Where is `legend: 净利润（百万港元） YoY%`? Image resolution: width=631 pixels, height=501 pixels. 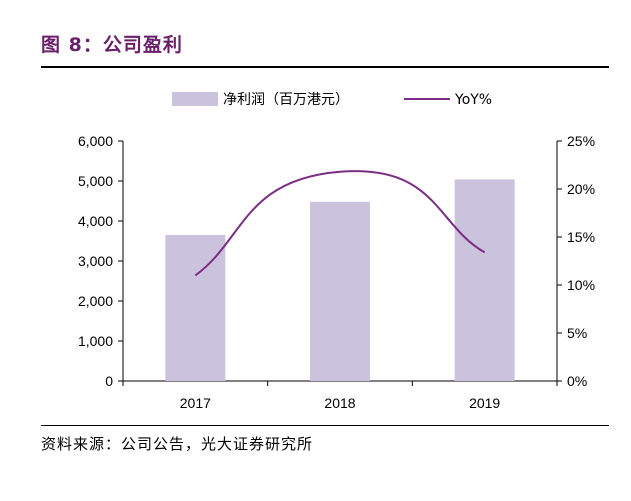 legend: 净利润（百万港元） YoY% is located at coordinates (332, 100).